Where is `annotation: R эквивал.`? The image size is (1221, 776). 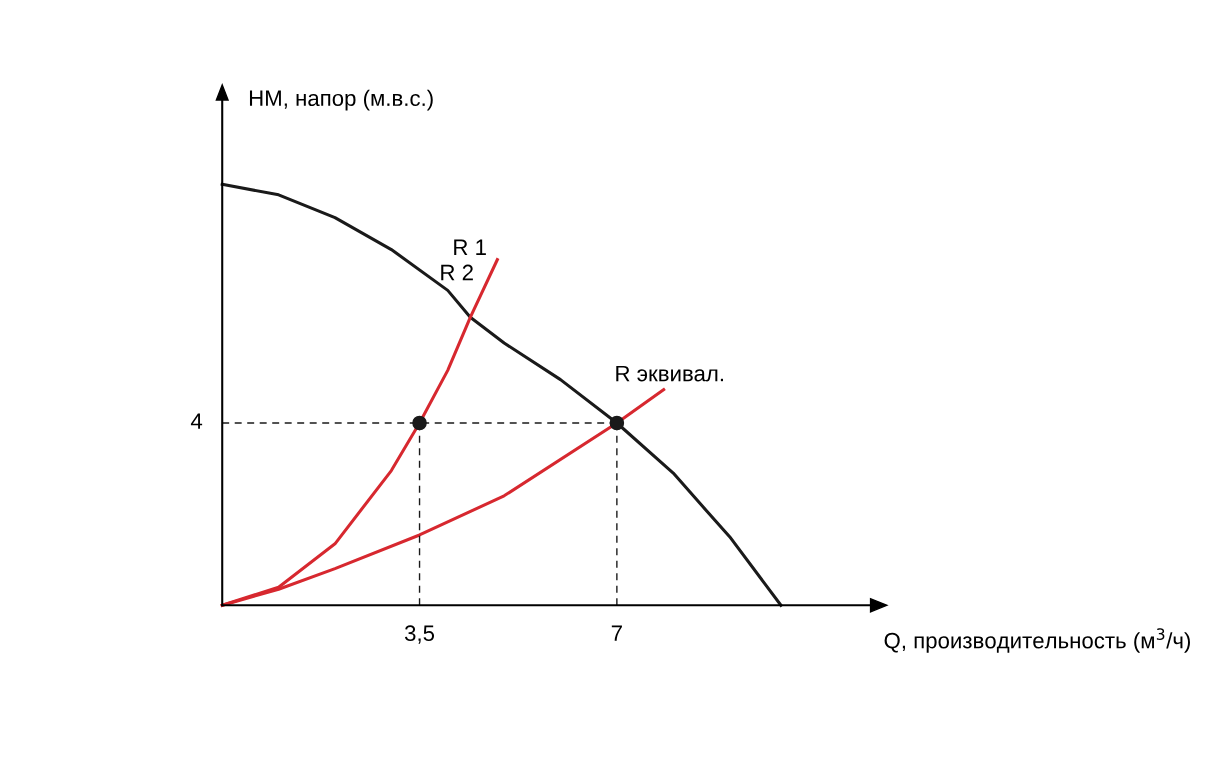 annotation: R эквивал. is located at coordinates (669, 373).